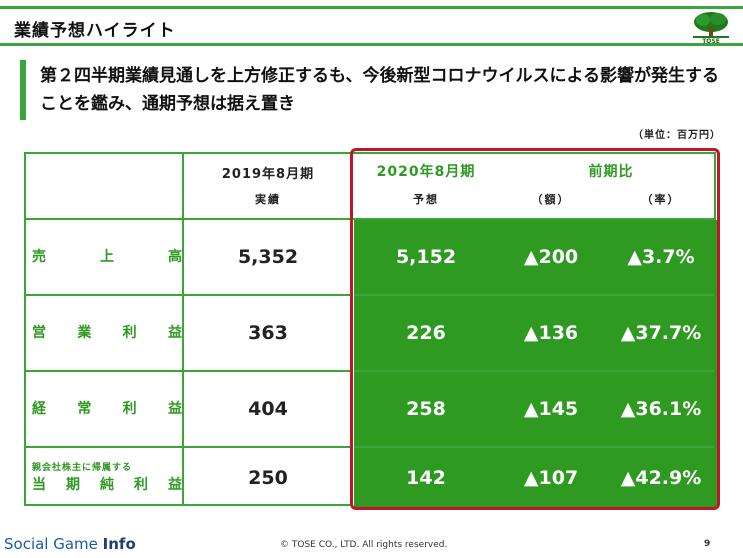  I want to click on row-sublabel-net-profit: 親会社株主に帰属する, so click(82, 468).